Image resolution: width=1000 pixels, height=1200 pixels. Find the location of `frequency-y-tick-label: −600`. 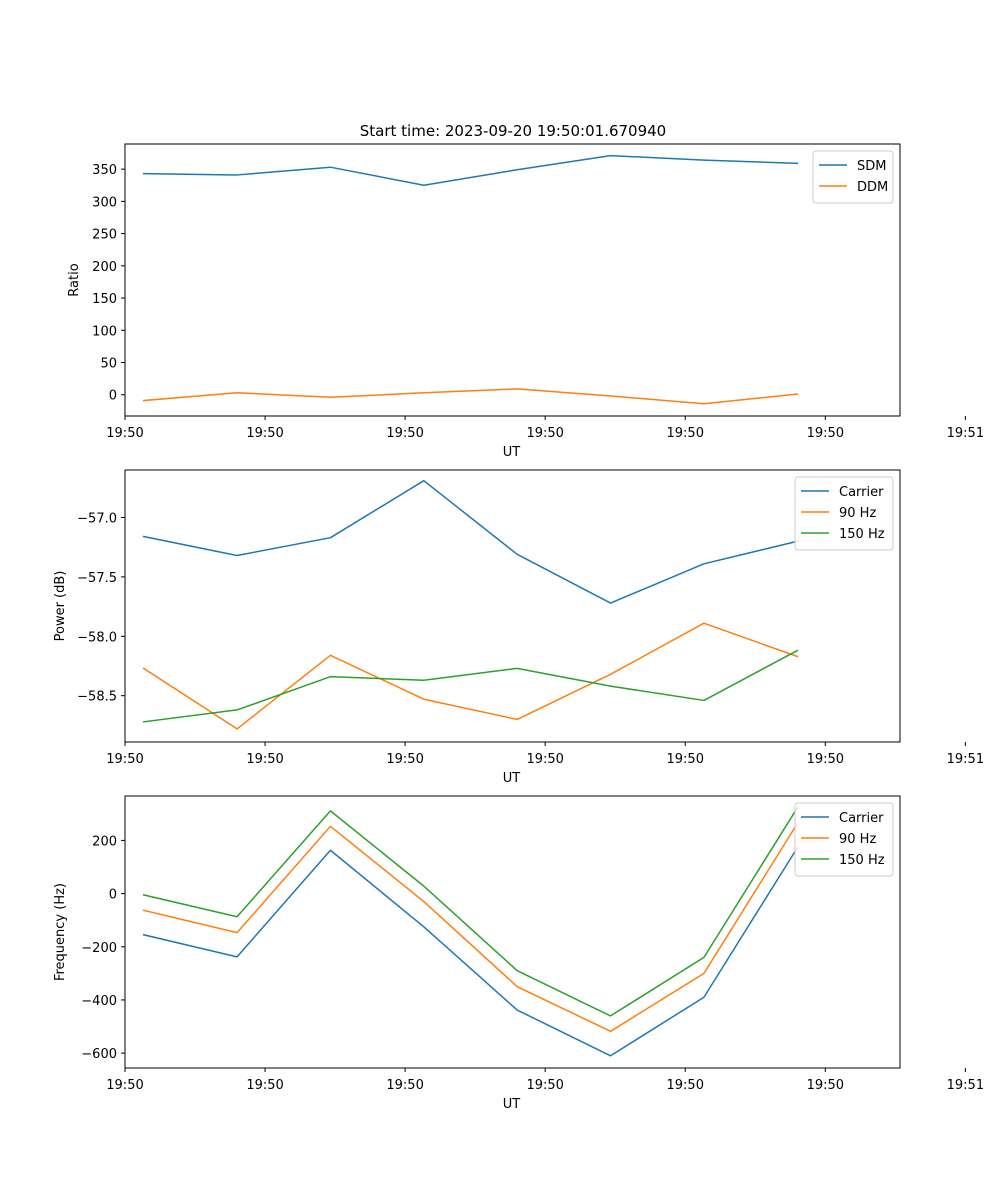

frequency-y-tick-label: −600 is located at coordinates (99, 1054).